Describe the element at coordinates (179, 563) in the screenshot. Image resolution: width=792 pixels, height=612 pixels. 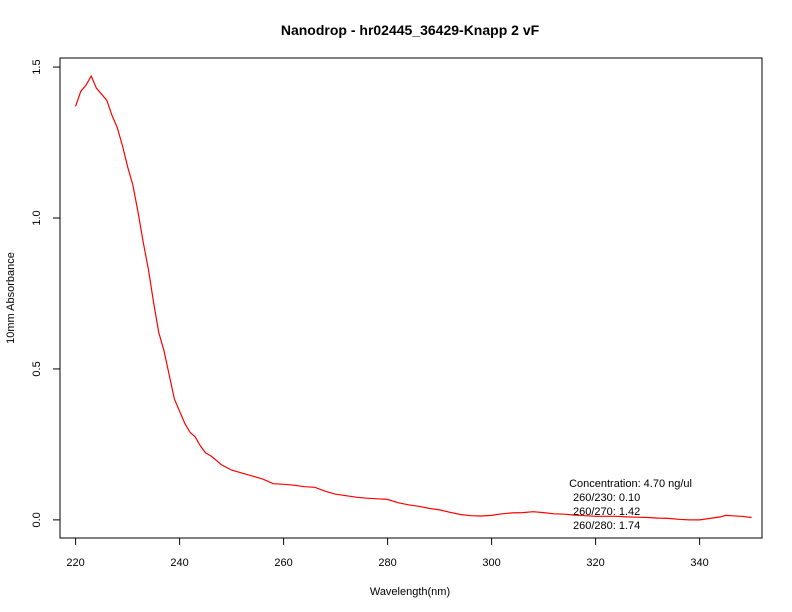
I see `x-tick-label: 240` at that location.